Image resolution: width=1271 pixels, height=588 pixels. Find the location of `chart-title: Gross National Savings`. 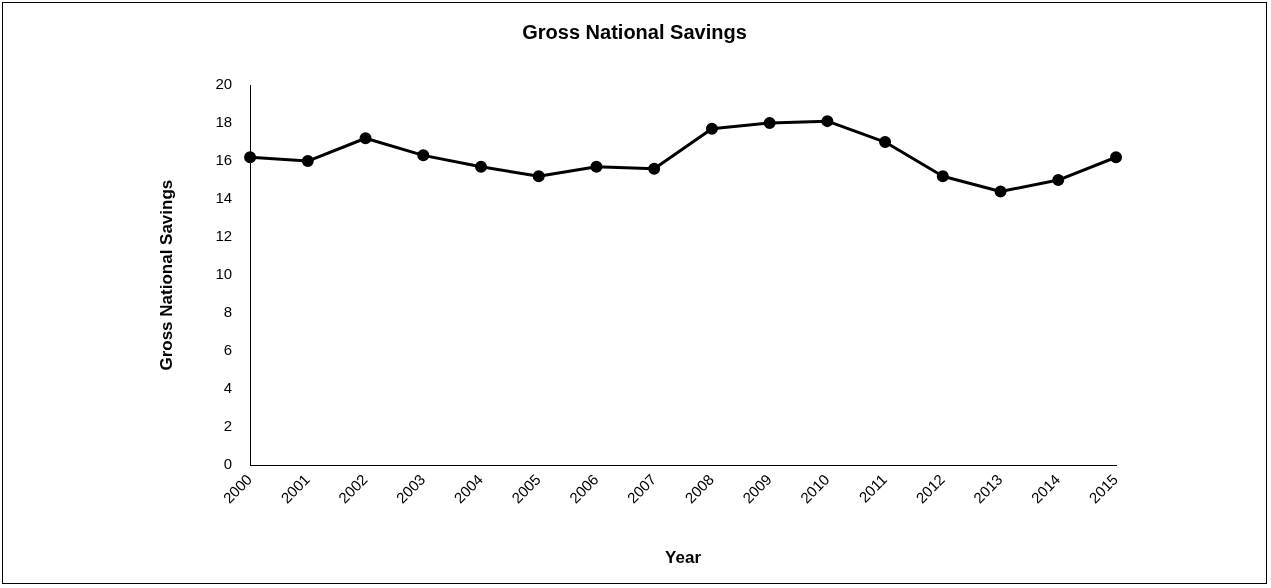

chart-title: Gross National Savings is located at coordinates (634, 31).